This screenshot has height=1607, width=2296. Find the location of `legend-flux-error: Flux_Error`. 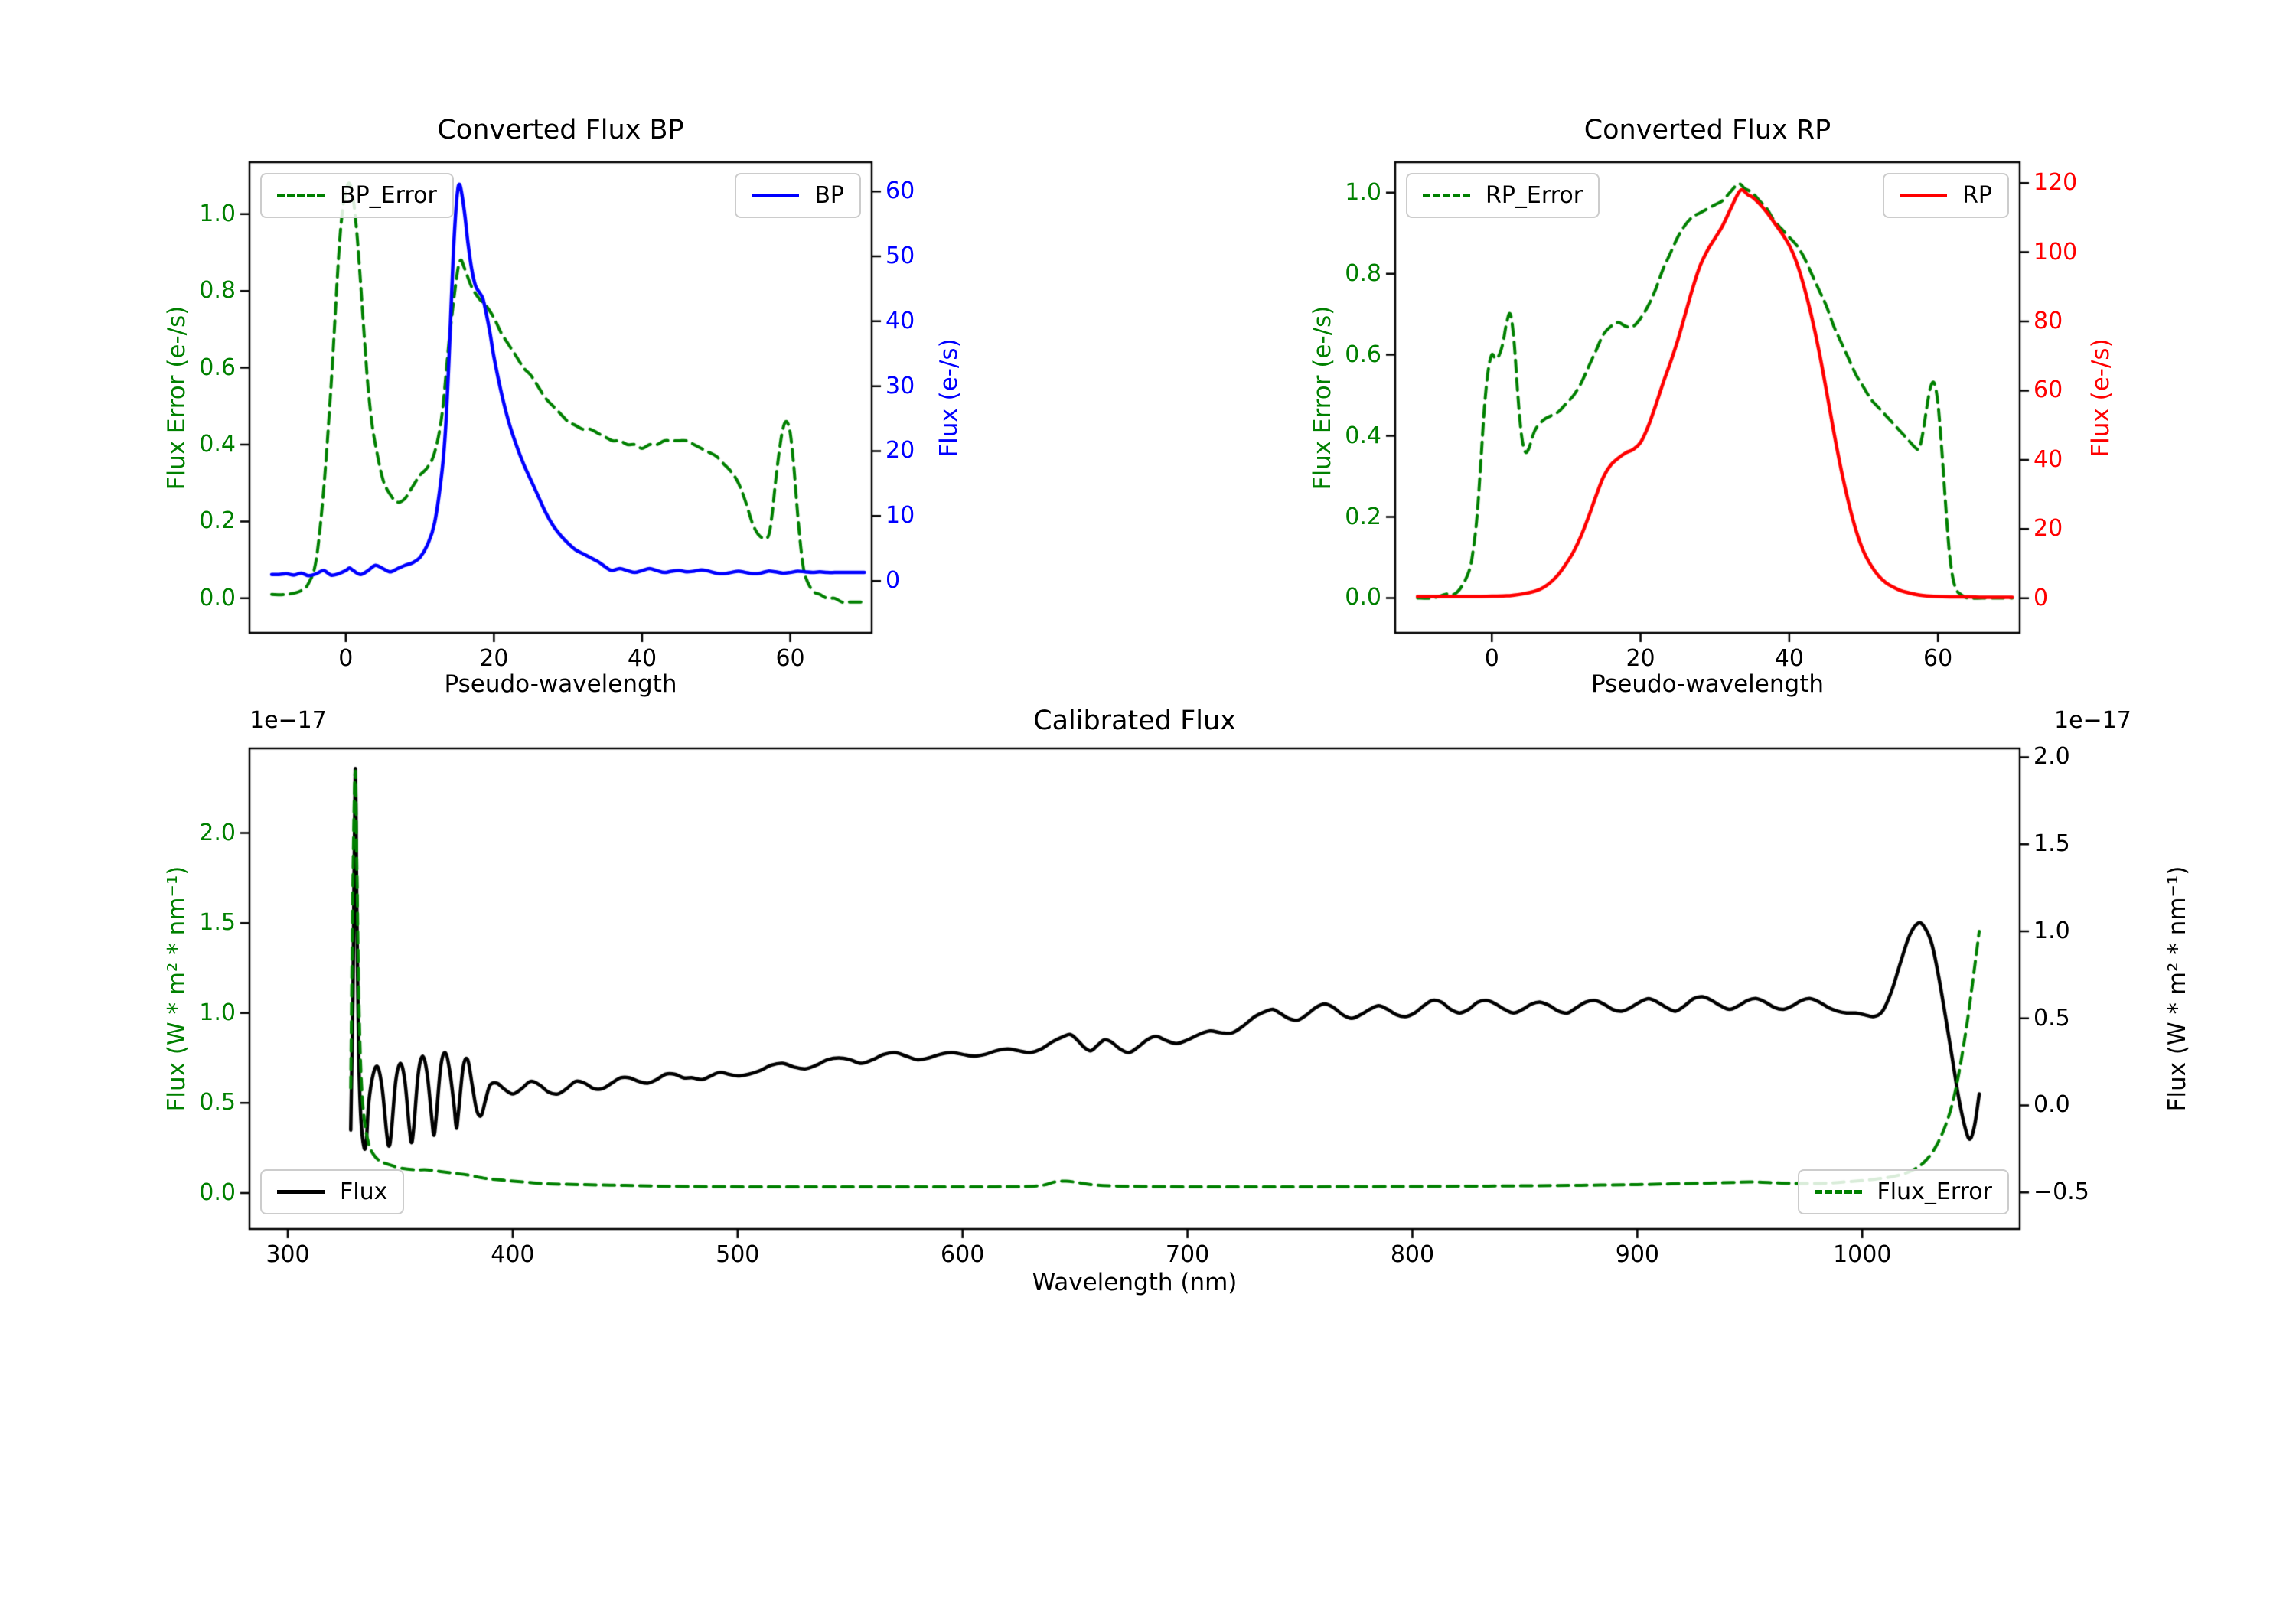

legend-flux-error: Flux_Error is located at coordinates (1903, 1191).